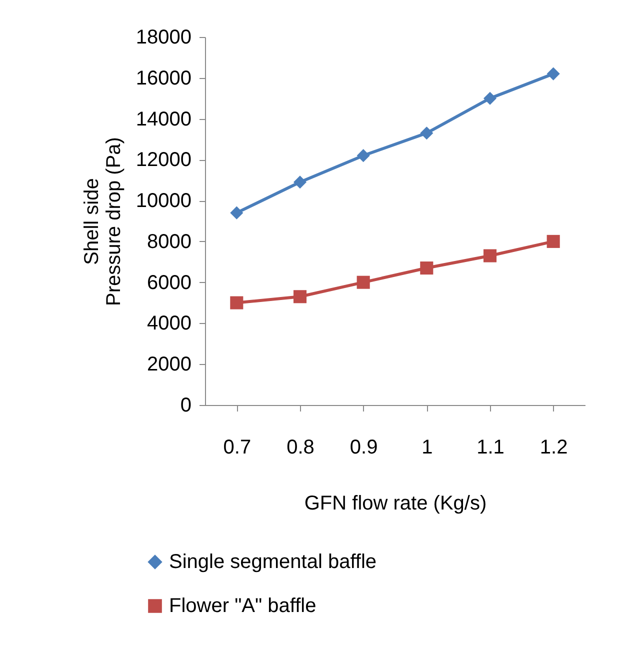  What do you see at coordinates (427, 447) in the screenshot?
I see `x-tick-label: 1` at bounding box center [427, 447].